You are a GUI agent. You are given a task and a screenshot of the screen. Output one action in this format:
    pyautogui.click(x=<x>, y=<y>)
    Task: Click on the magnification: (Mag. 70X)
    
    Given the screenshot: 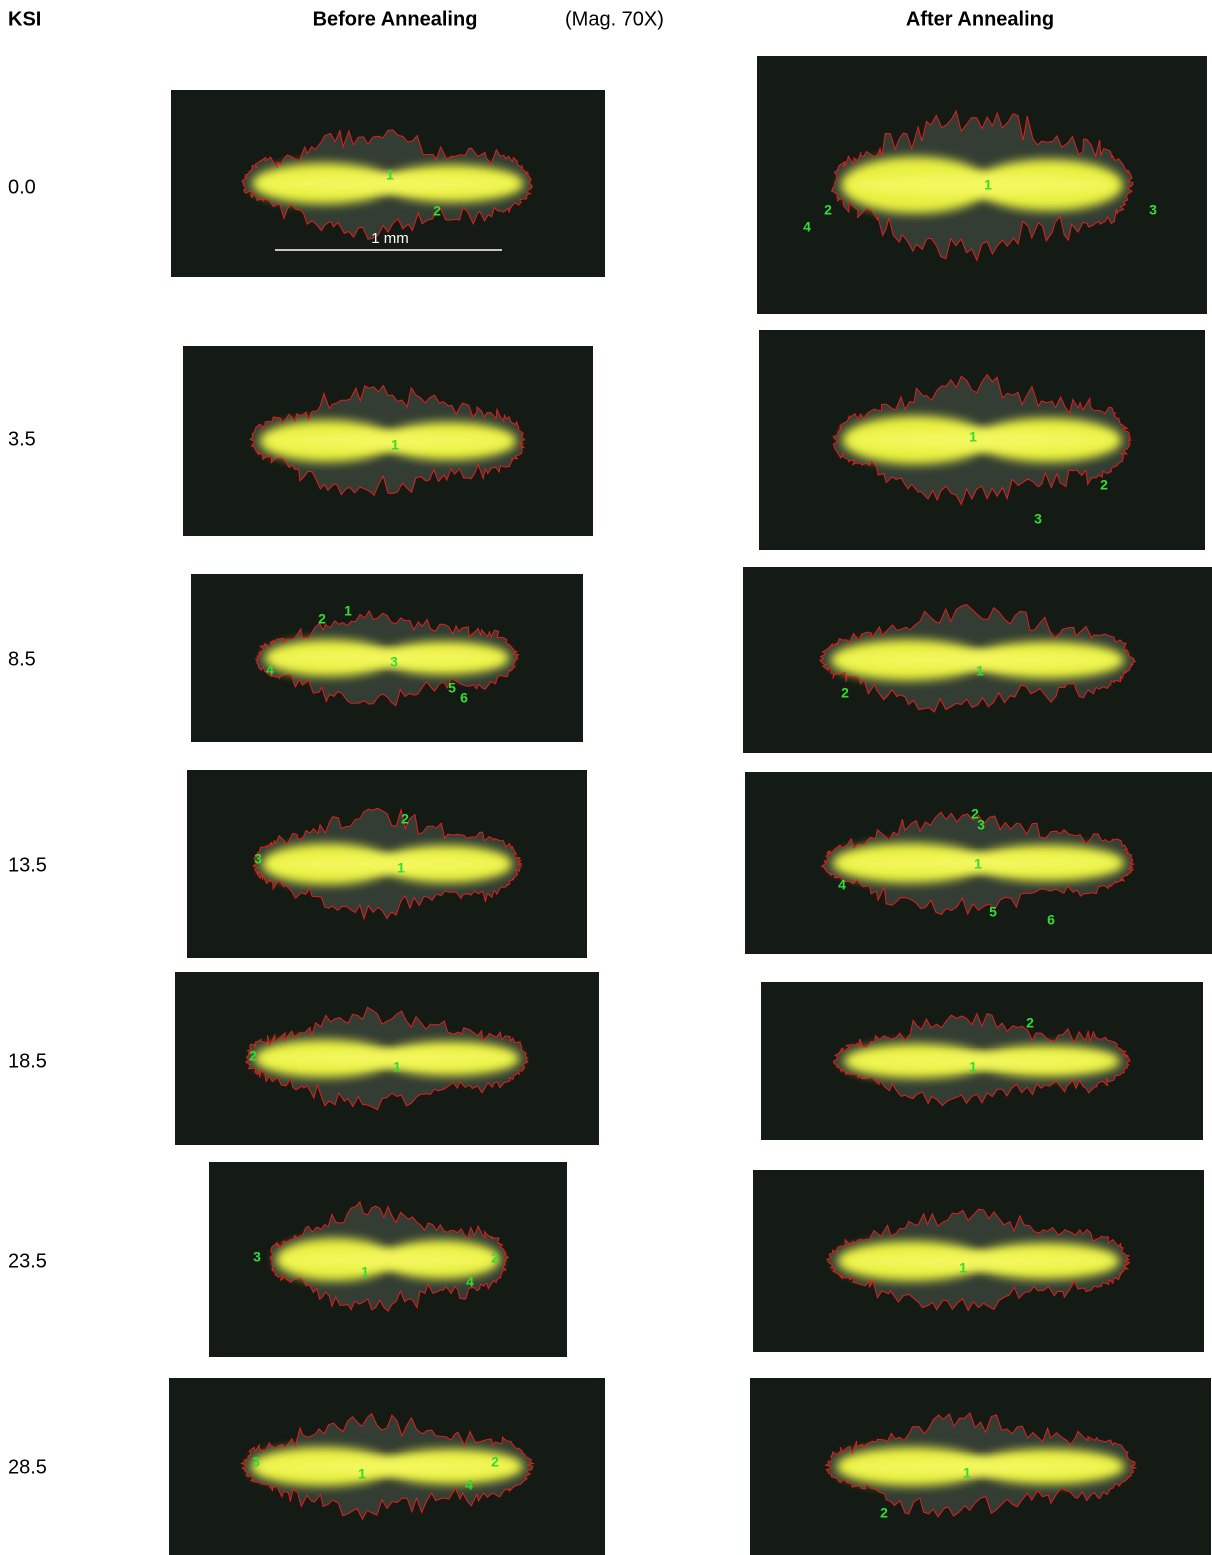 What is the action you would take?
    pyautogui.click(x=614, y=19)
    